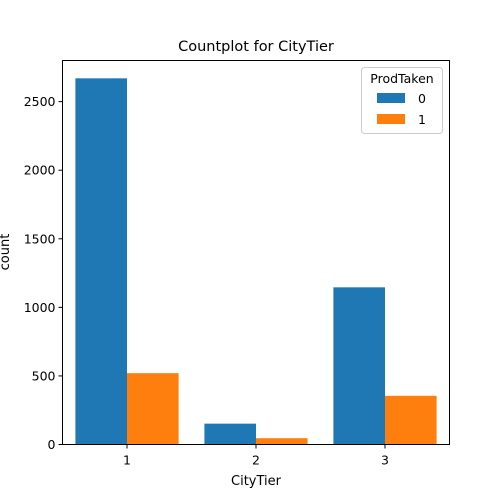  What do you see at coordinates (256, 481) in the screenshot?
I see `x-axis-label: CityTier` at bounding box center [256, 481].